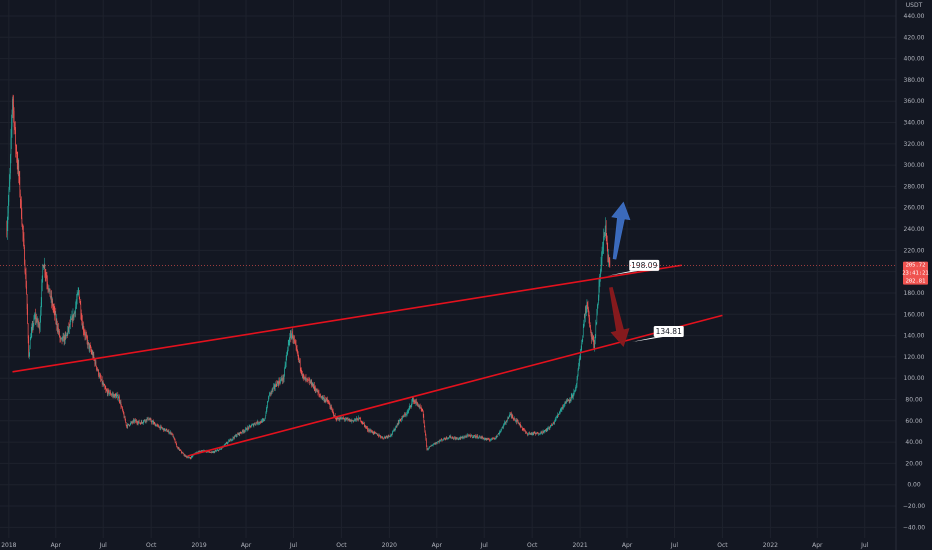 The height and width of the screenshot is (550, 932). Describe the element at coordinates (455, 385) in the screenshot. I see `lower-trend-line` at that location.